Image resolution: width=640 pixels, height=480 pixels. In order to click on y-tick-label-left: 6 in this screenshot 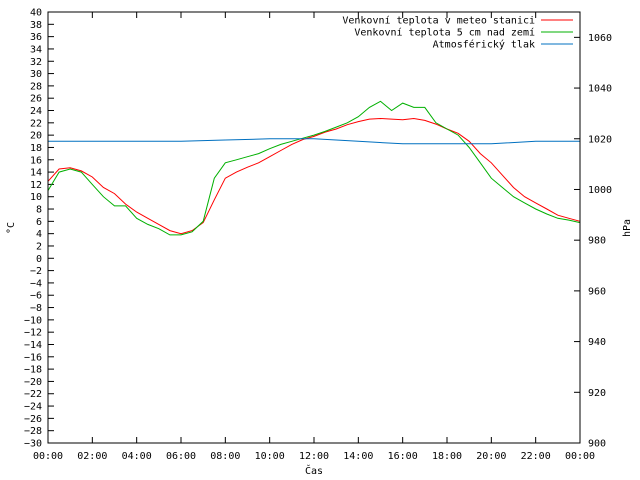, I will do `click(39, 222)`.